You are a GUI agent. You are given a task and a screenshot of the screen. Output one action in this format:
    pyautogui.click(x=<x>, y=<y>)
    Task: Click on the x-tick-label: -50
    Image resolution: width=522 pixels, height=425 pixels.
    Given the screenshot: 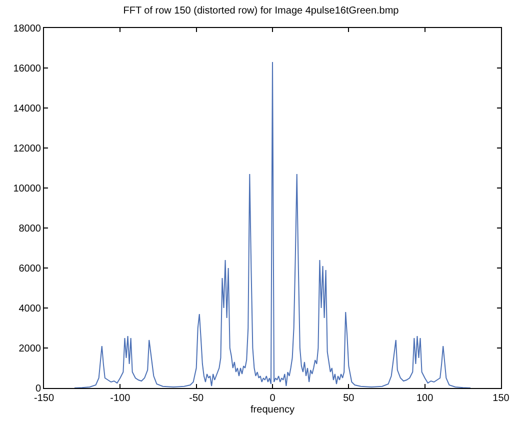 What is the action you would take?
    pyautogui.click(x=196, y=398)
    